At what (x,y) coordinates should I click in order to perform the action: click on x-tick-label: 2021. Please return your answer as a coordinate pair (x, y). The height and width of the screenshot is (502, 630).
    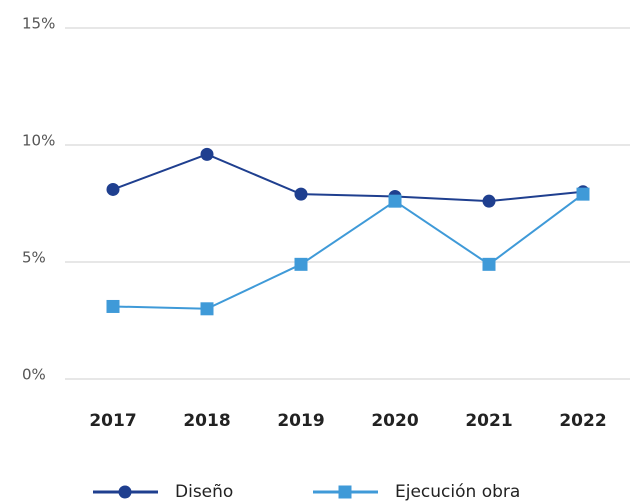
    Looking at the image, I should click on (488, 421).